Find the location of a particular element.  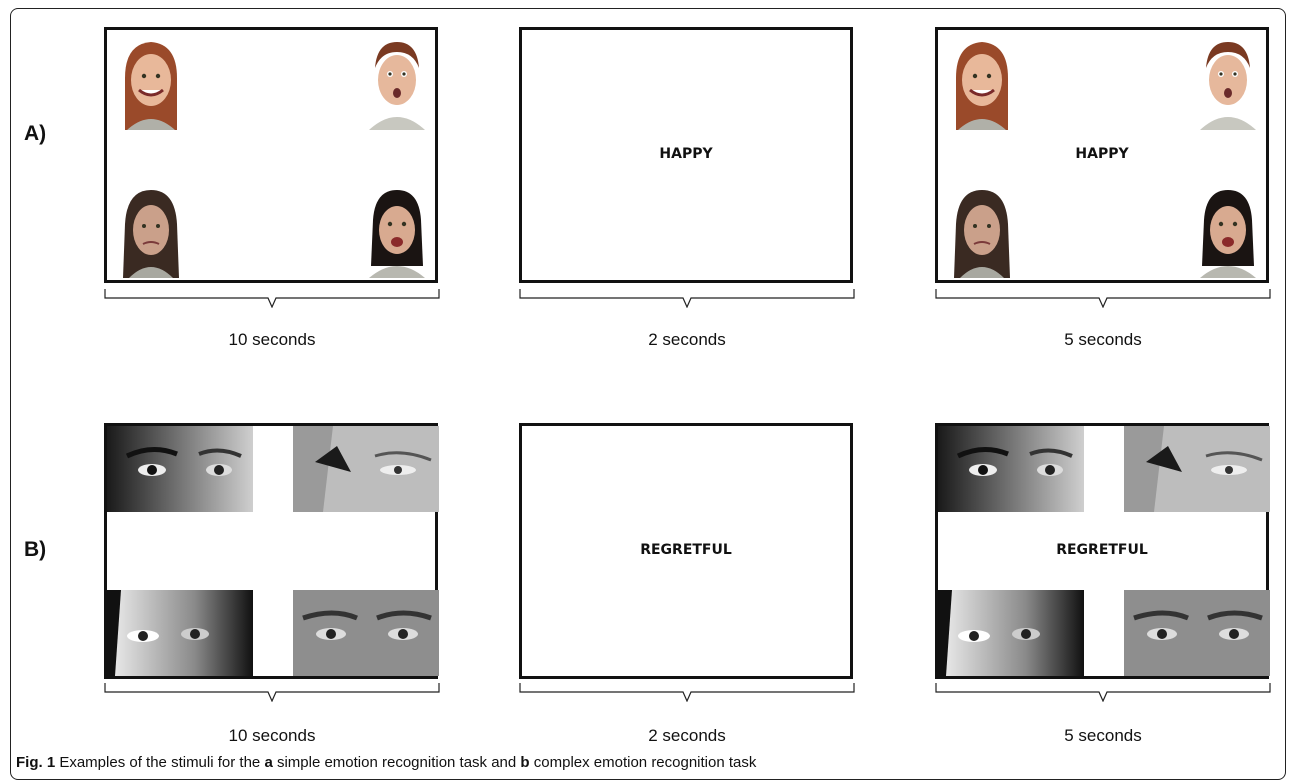

duration-b1: 10 seconds is located at coordinates (272, 735).